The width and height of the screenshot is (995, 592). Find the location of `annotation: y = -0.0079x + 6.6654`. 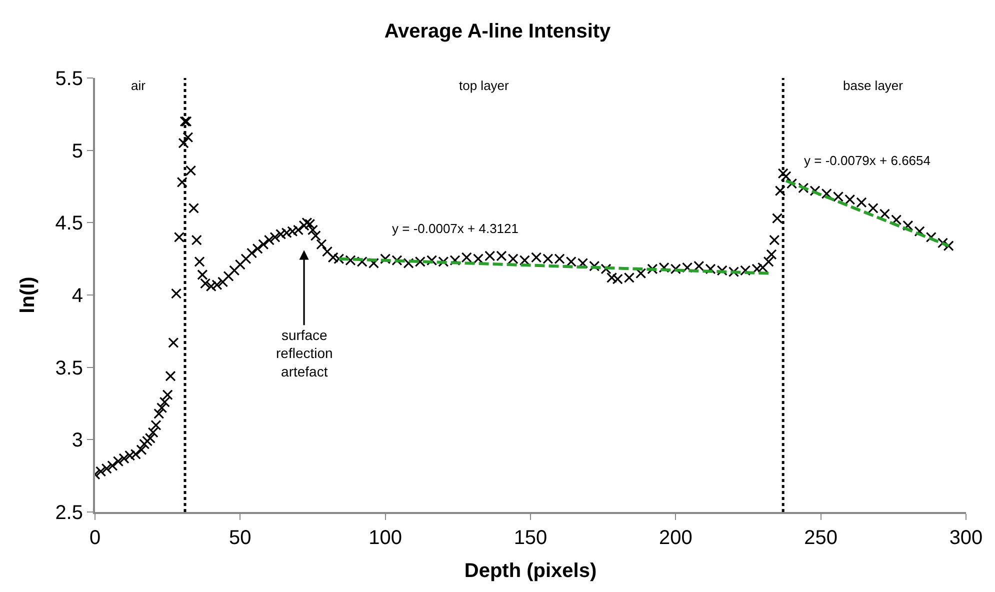

annotation: y = -0.0079x + 6.6654 is located at coordinates (867, 160).